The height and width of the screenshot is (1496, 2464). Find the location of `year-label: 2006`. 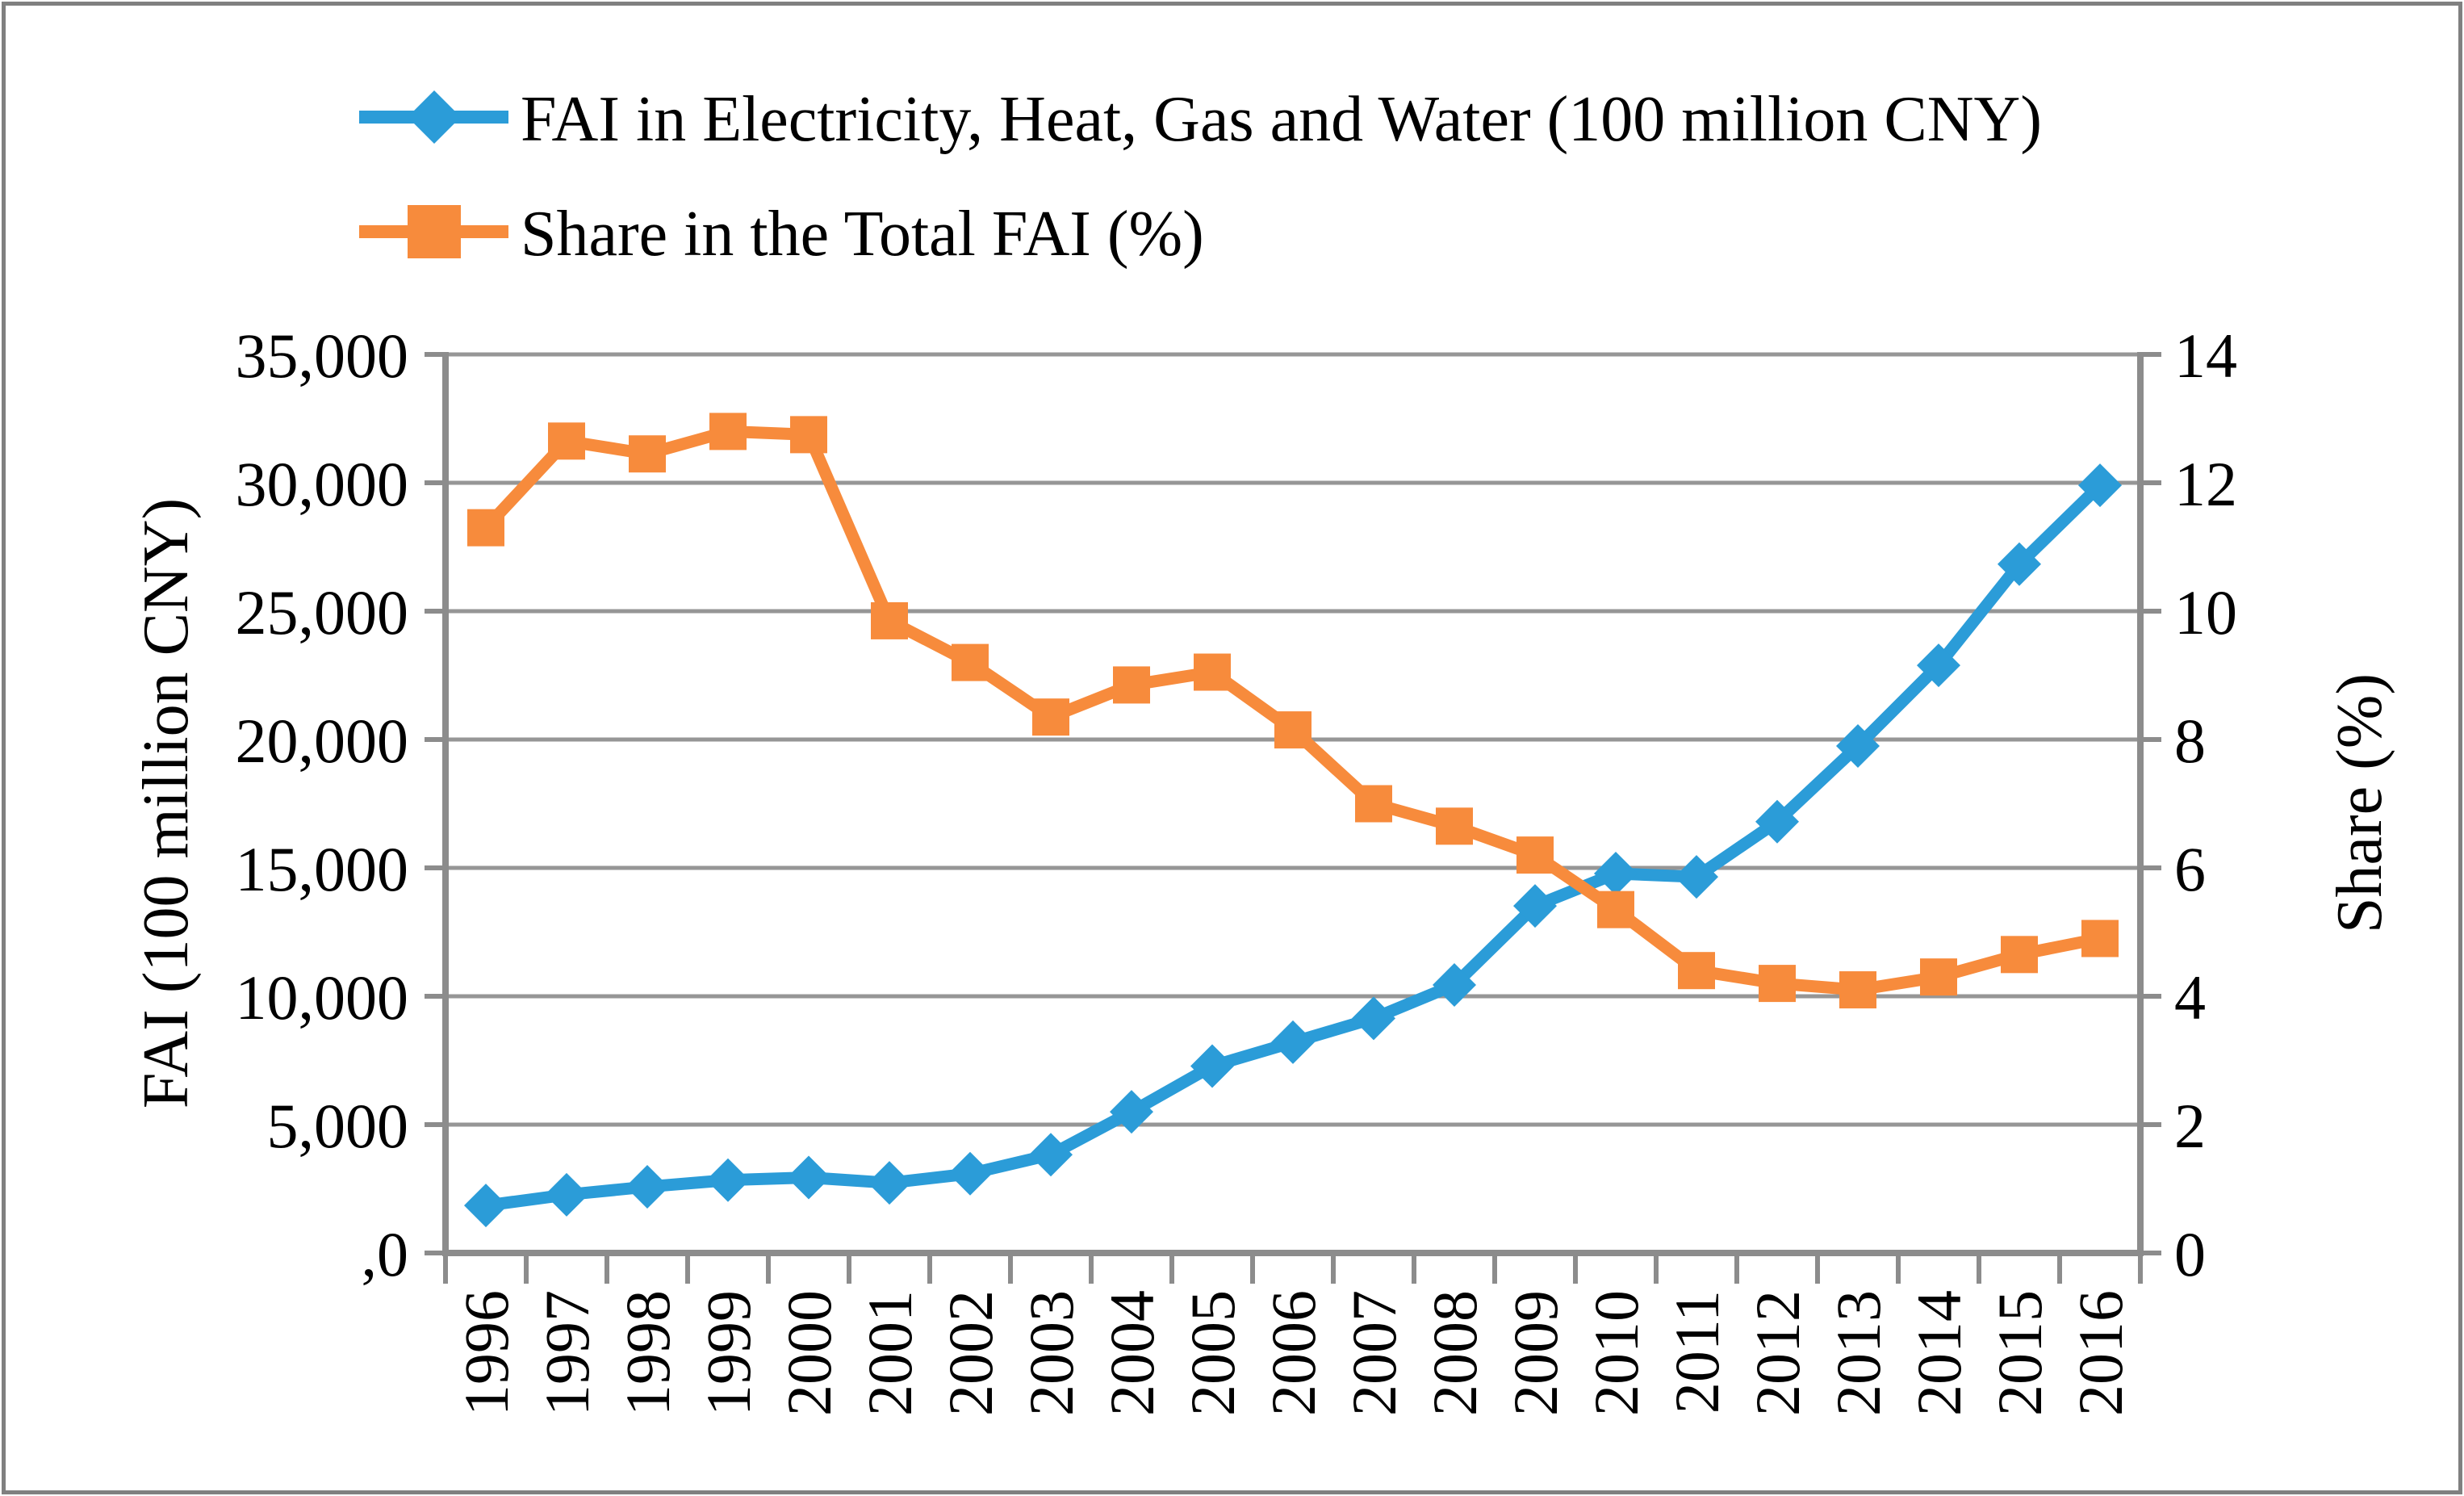

year-label: 2006 is located at coordinates (1293, 1353).